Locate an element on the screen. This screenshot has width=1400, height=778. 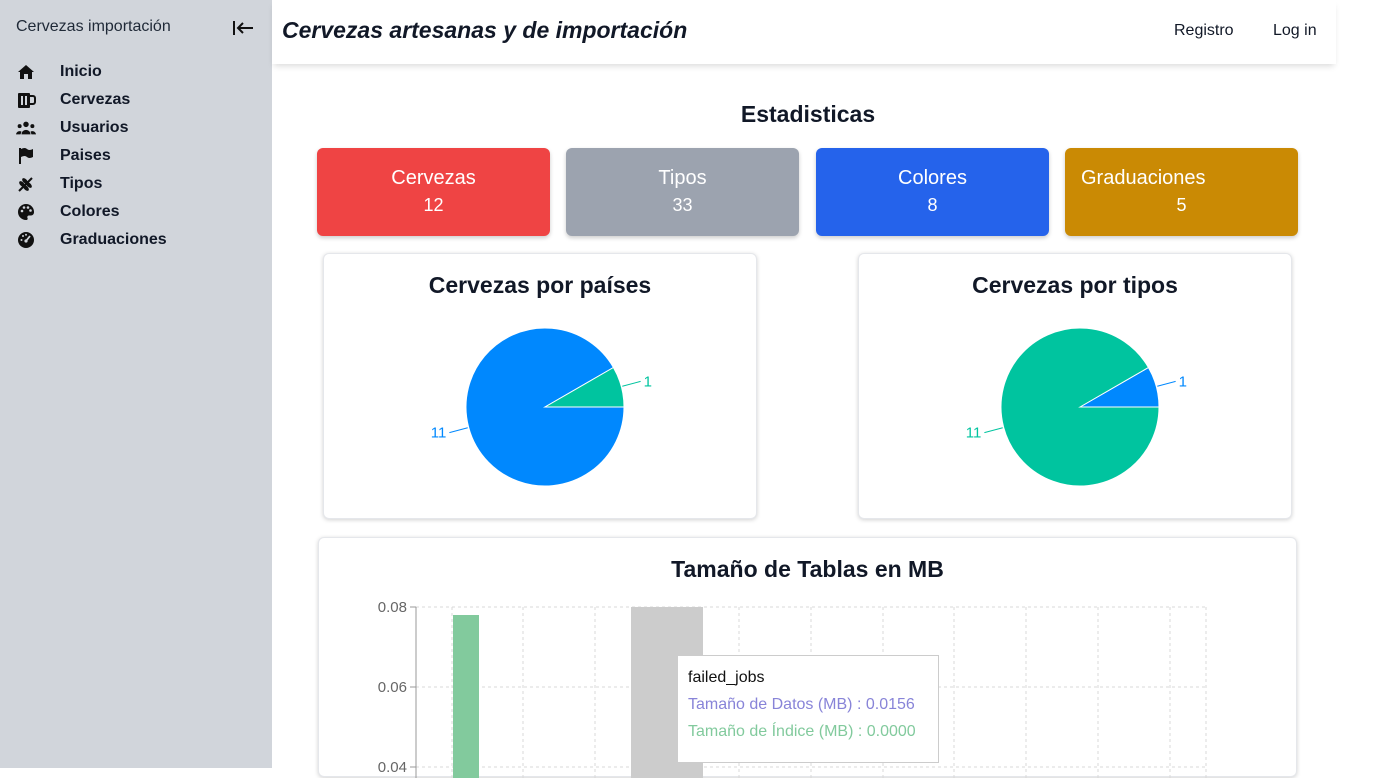
sidebar-item-inicio: Inicio is located at coordinates (91, 72).